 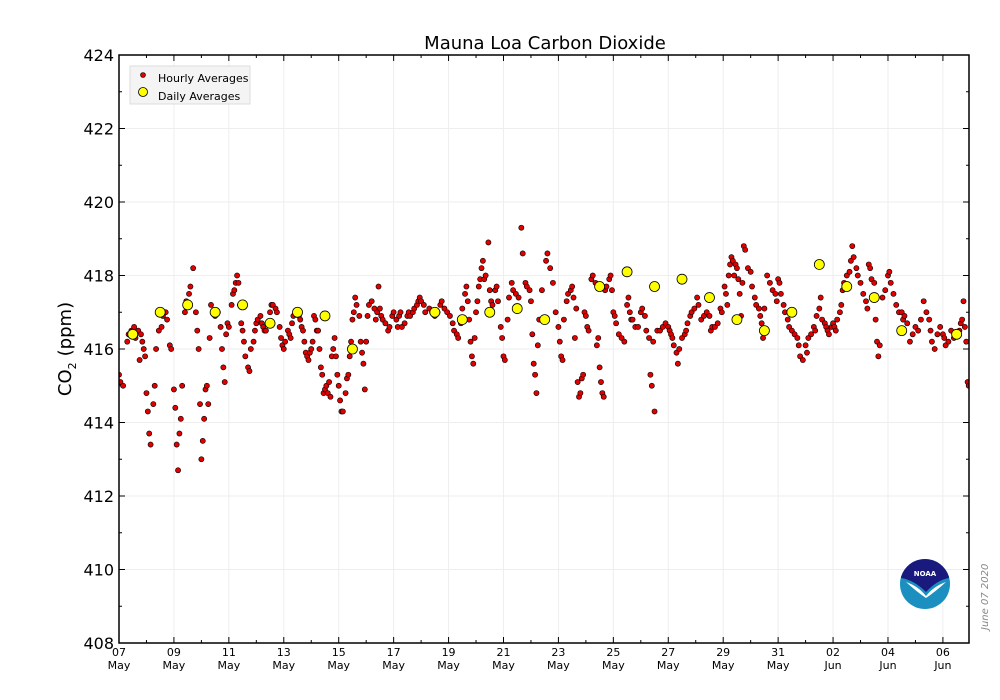 I want to click on x-tick-day: 23, so click(x=558, y=652).